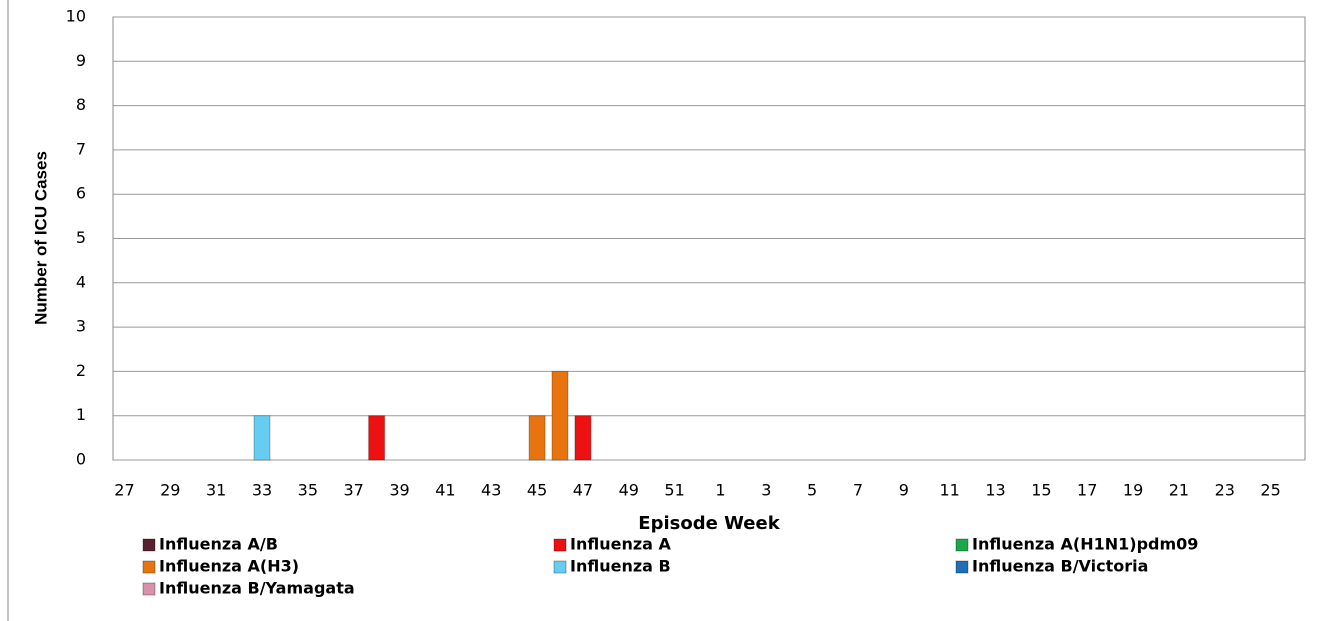 The width and height of the screenshot is (1337, 621). I want to click on x-axis-title: Episode Week, so click(709, 523).